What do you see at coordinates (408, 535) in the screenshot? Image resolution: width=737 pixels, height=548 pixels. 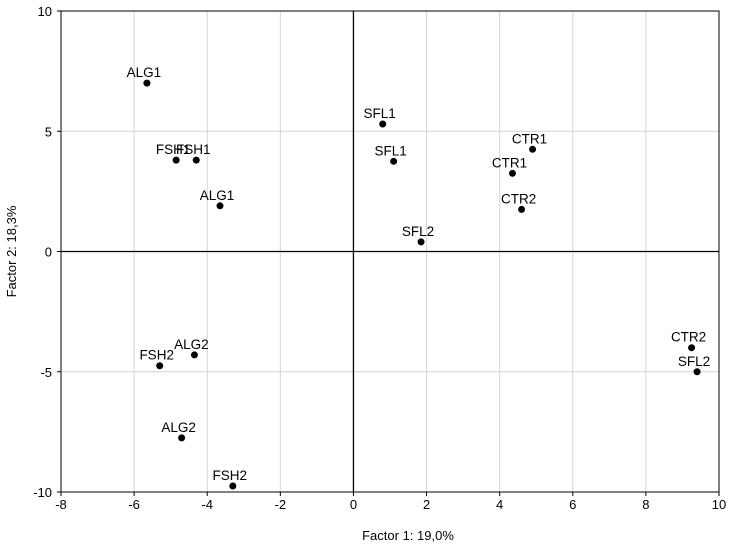 I see `x-axis-title: Factor 1: 19,0%` at bounding box center [408, 535].